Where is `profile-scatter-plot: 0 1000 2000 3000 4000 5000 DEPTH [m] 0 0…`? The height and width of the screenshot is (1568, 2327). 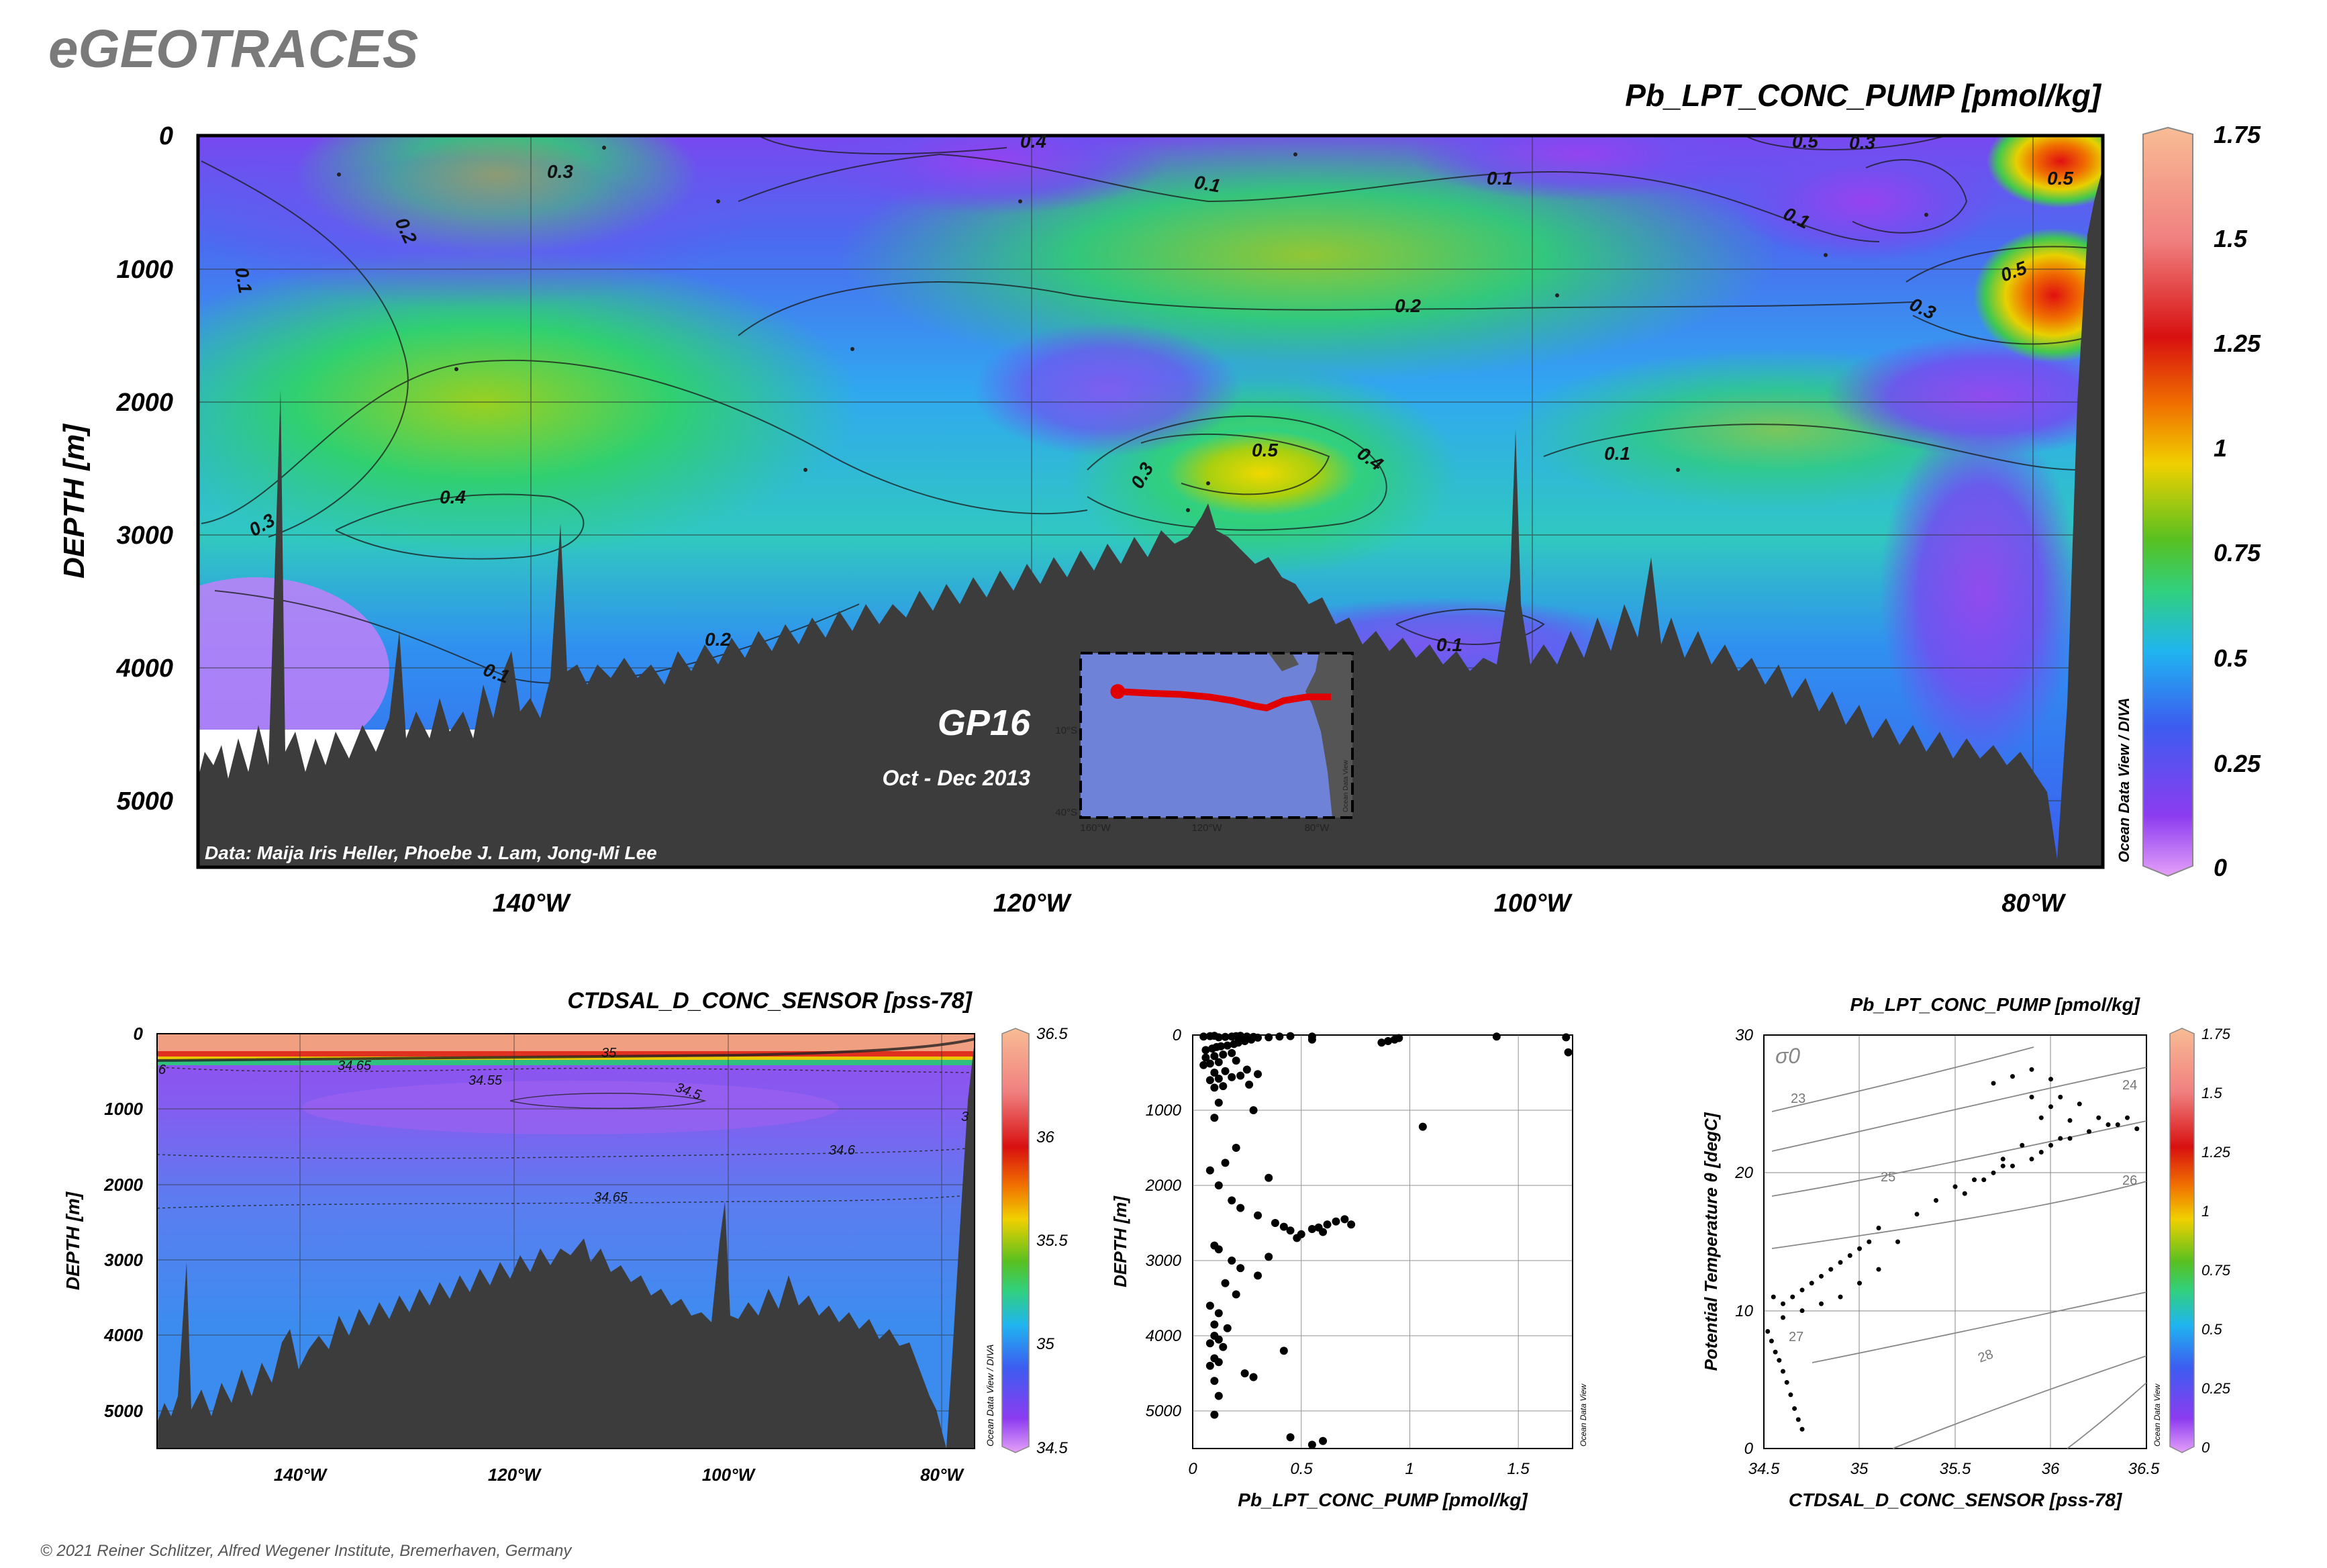 profile-scatter-plot: 0 1000 2000 3000 4000 5000 DEPTH [m] 0 0… is located at coordinates (1349, 1268).